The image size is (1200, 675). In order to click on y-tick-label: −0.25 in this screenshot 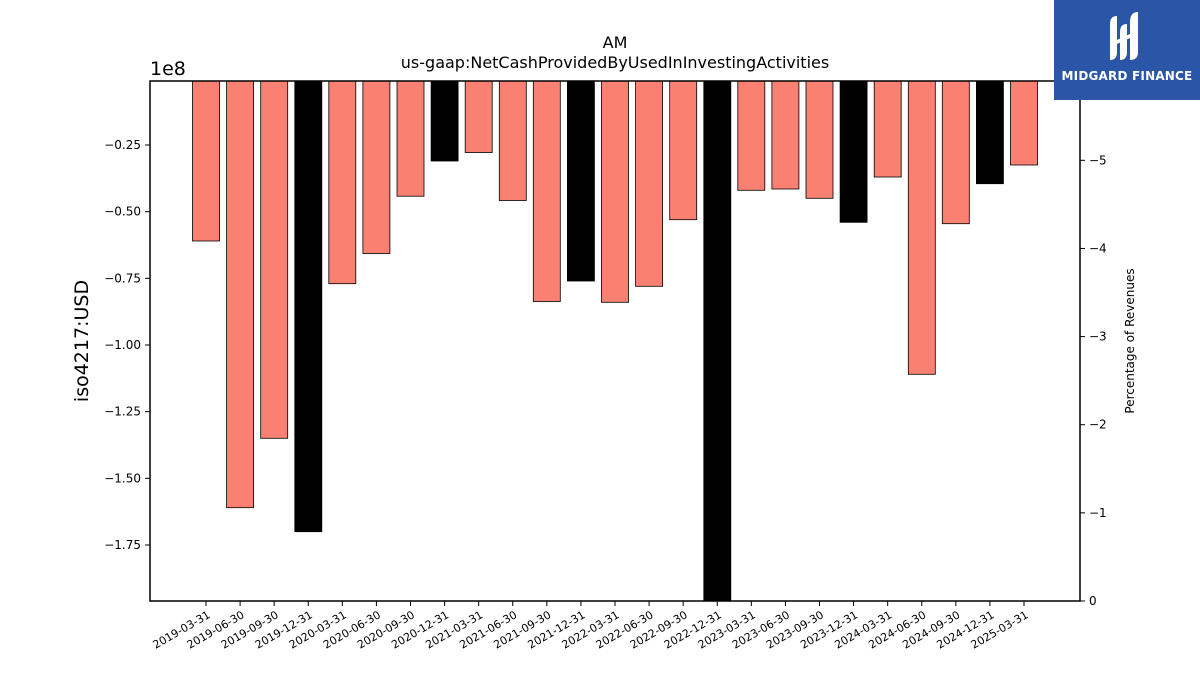, I will do `click(122, 145)`.